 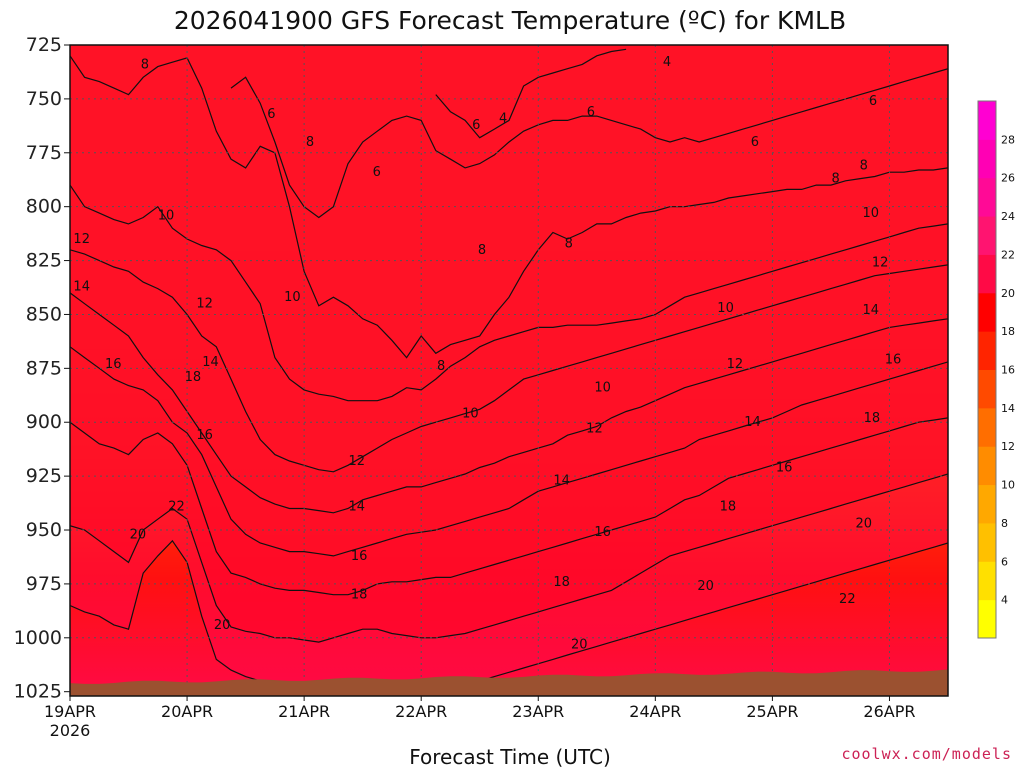 What do you see at coordinates (1008, 331) in the screenshot?
I see `colorbar-tick-label: 18` at bounding box center [1008, 331].